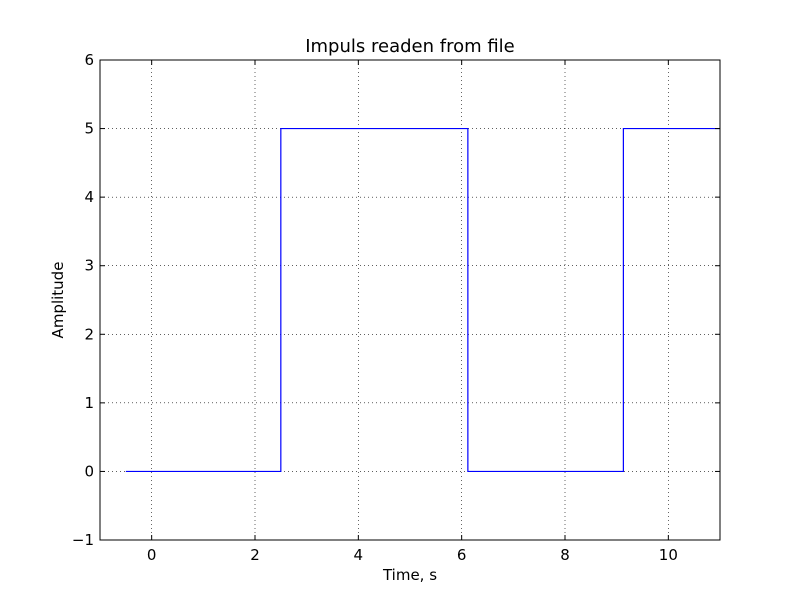 The width and height of the screenshot is (800, 600). What do you see at coordinates (89, 334) in the screenshot?
I see `y-tick-label: 2` at bounding box center [89, 334].